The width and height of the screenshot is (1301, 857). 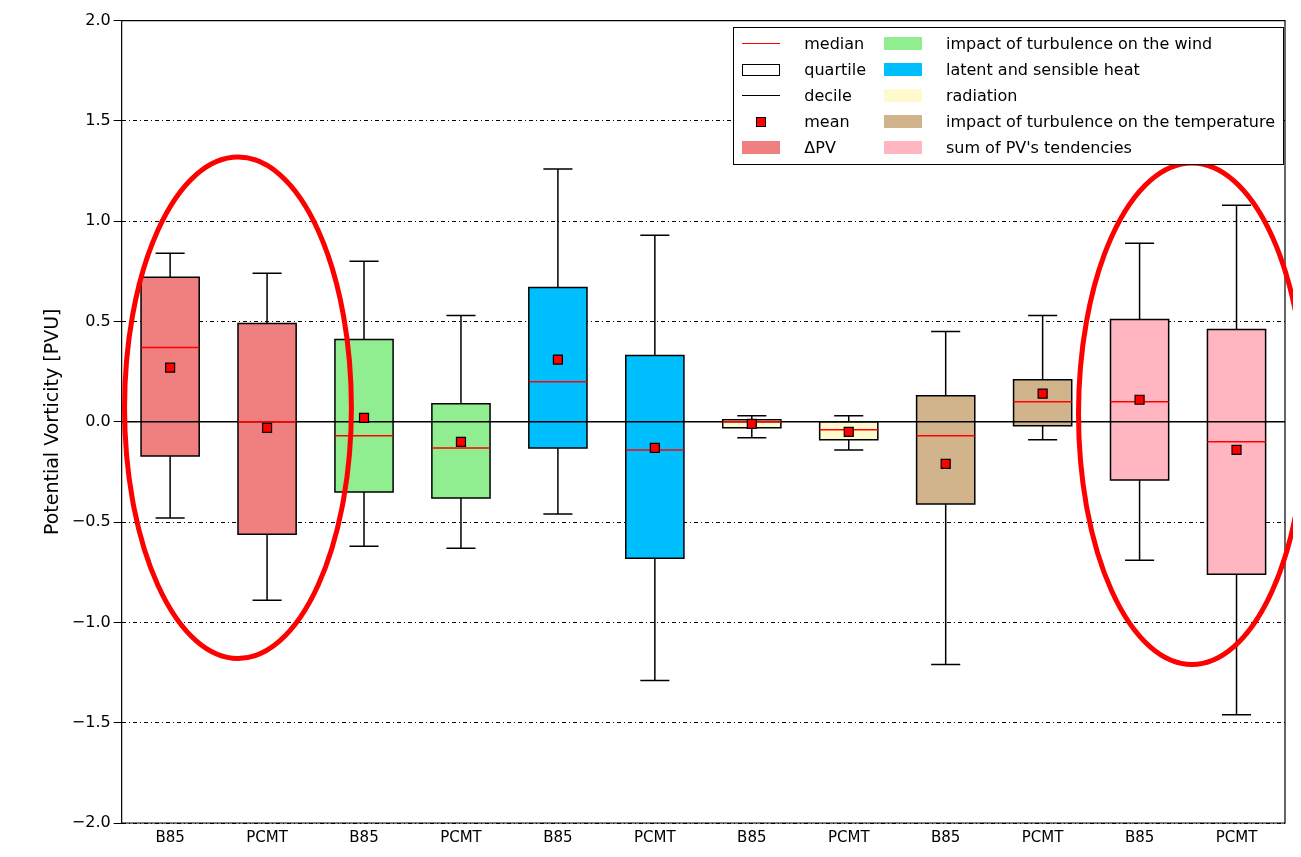 I want to click on y-axis-title: Potential Vorticity [PVU], so click(x=51, y=422).